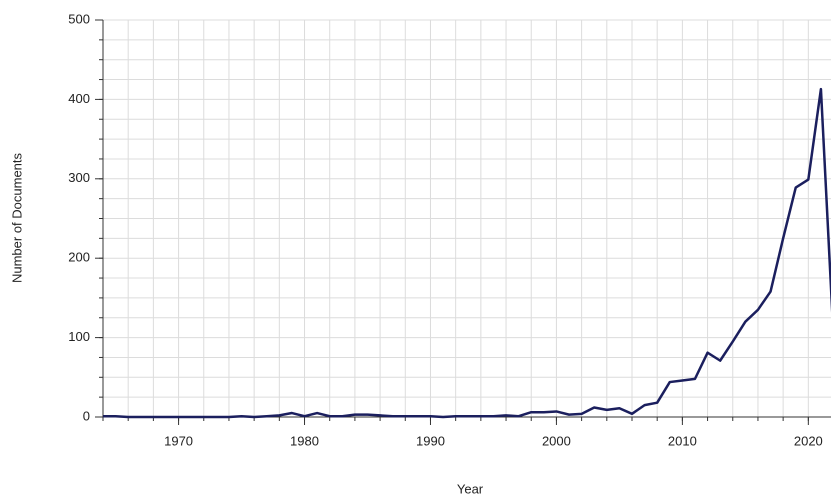 The width and height of the screenshot is (831, 498). I want to click on x-tick-label: 2000, so click(556, 440).